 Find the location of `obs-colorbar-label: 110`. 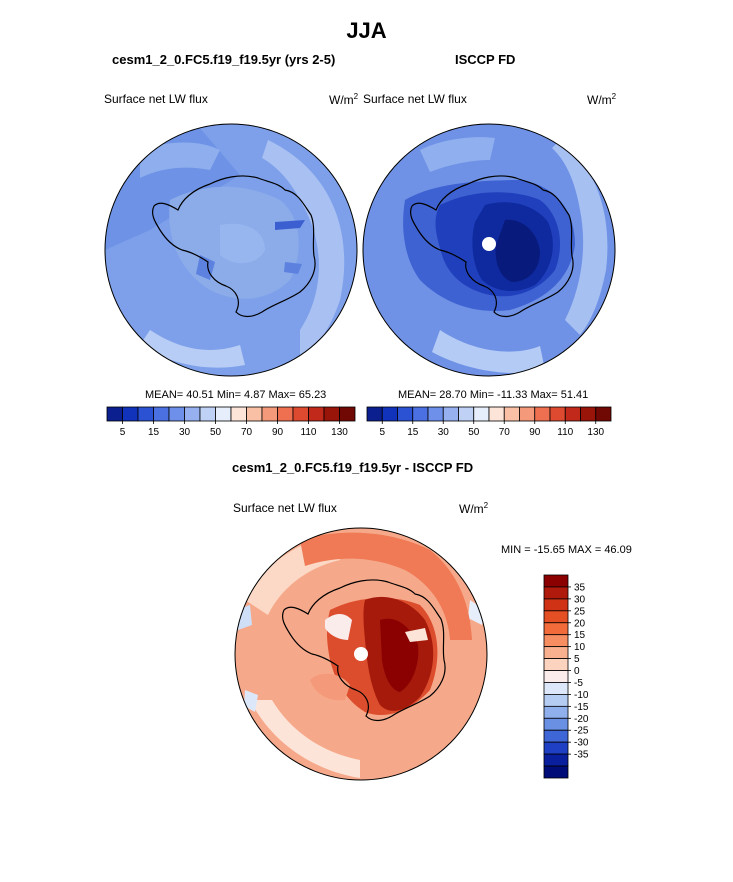

obs-colorbar-label: 110 is located at coordinates (565, 432).